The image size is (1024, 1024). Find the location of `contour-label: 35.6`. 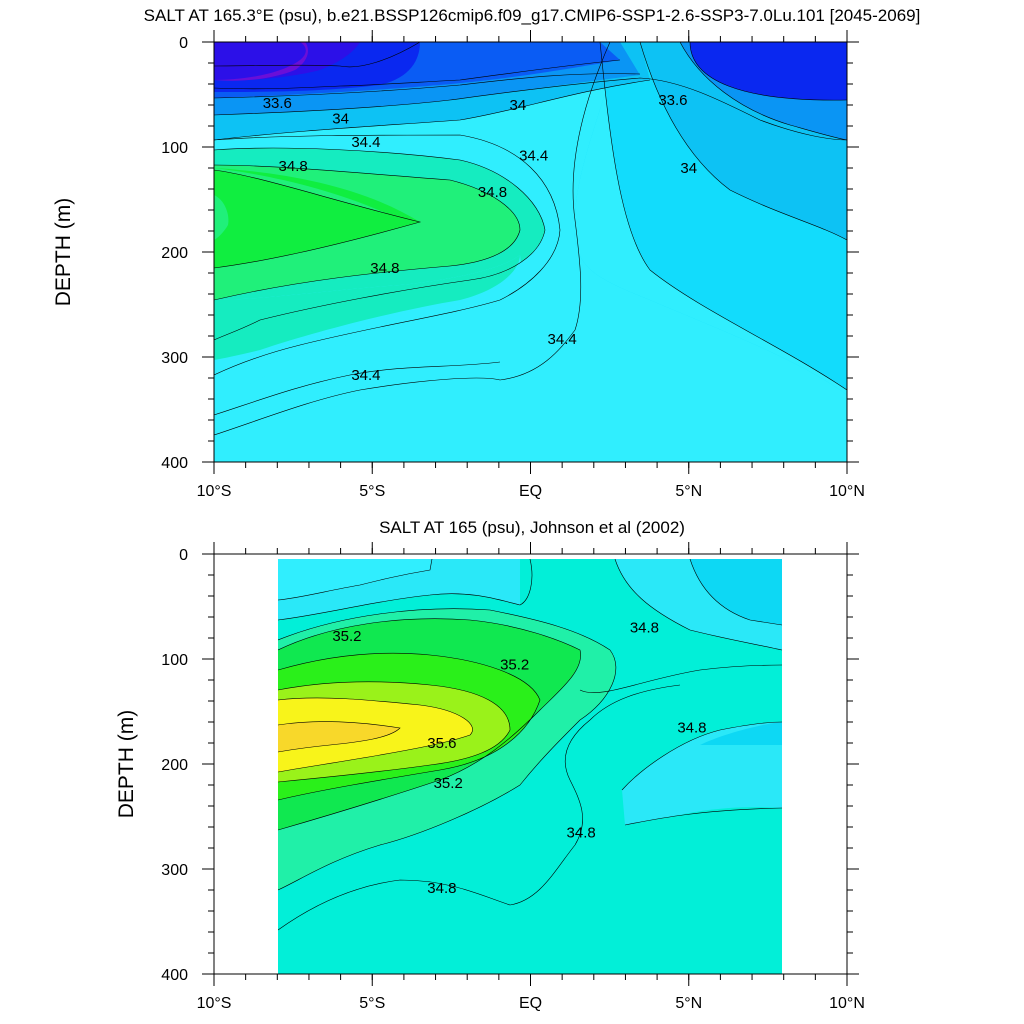

contour-label: 35.6 is located at coordinates (441, 743).